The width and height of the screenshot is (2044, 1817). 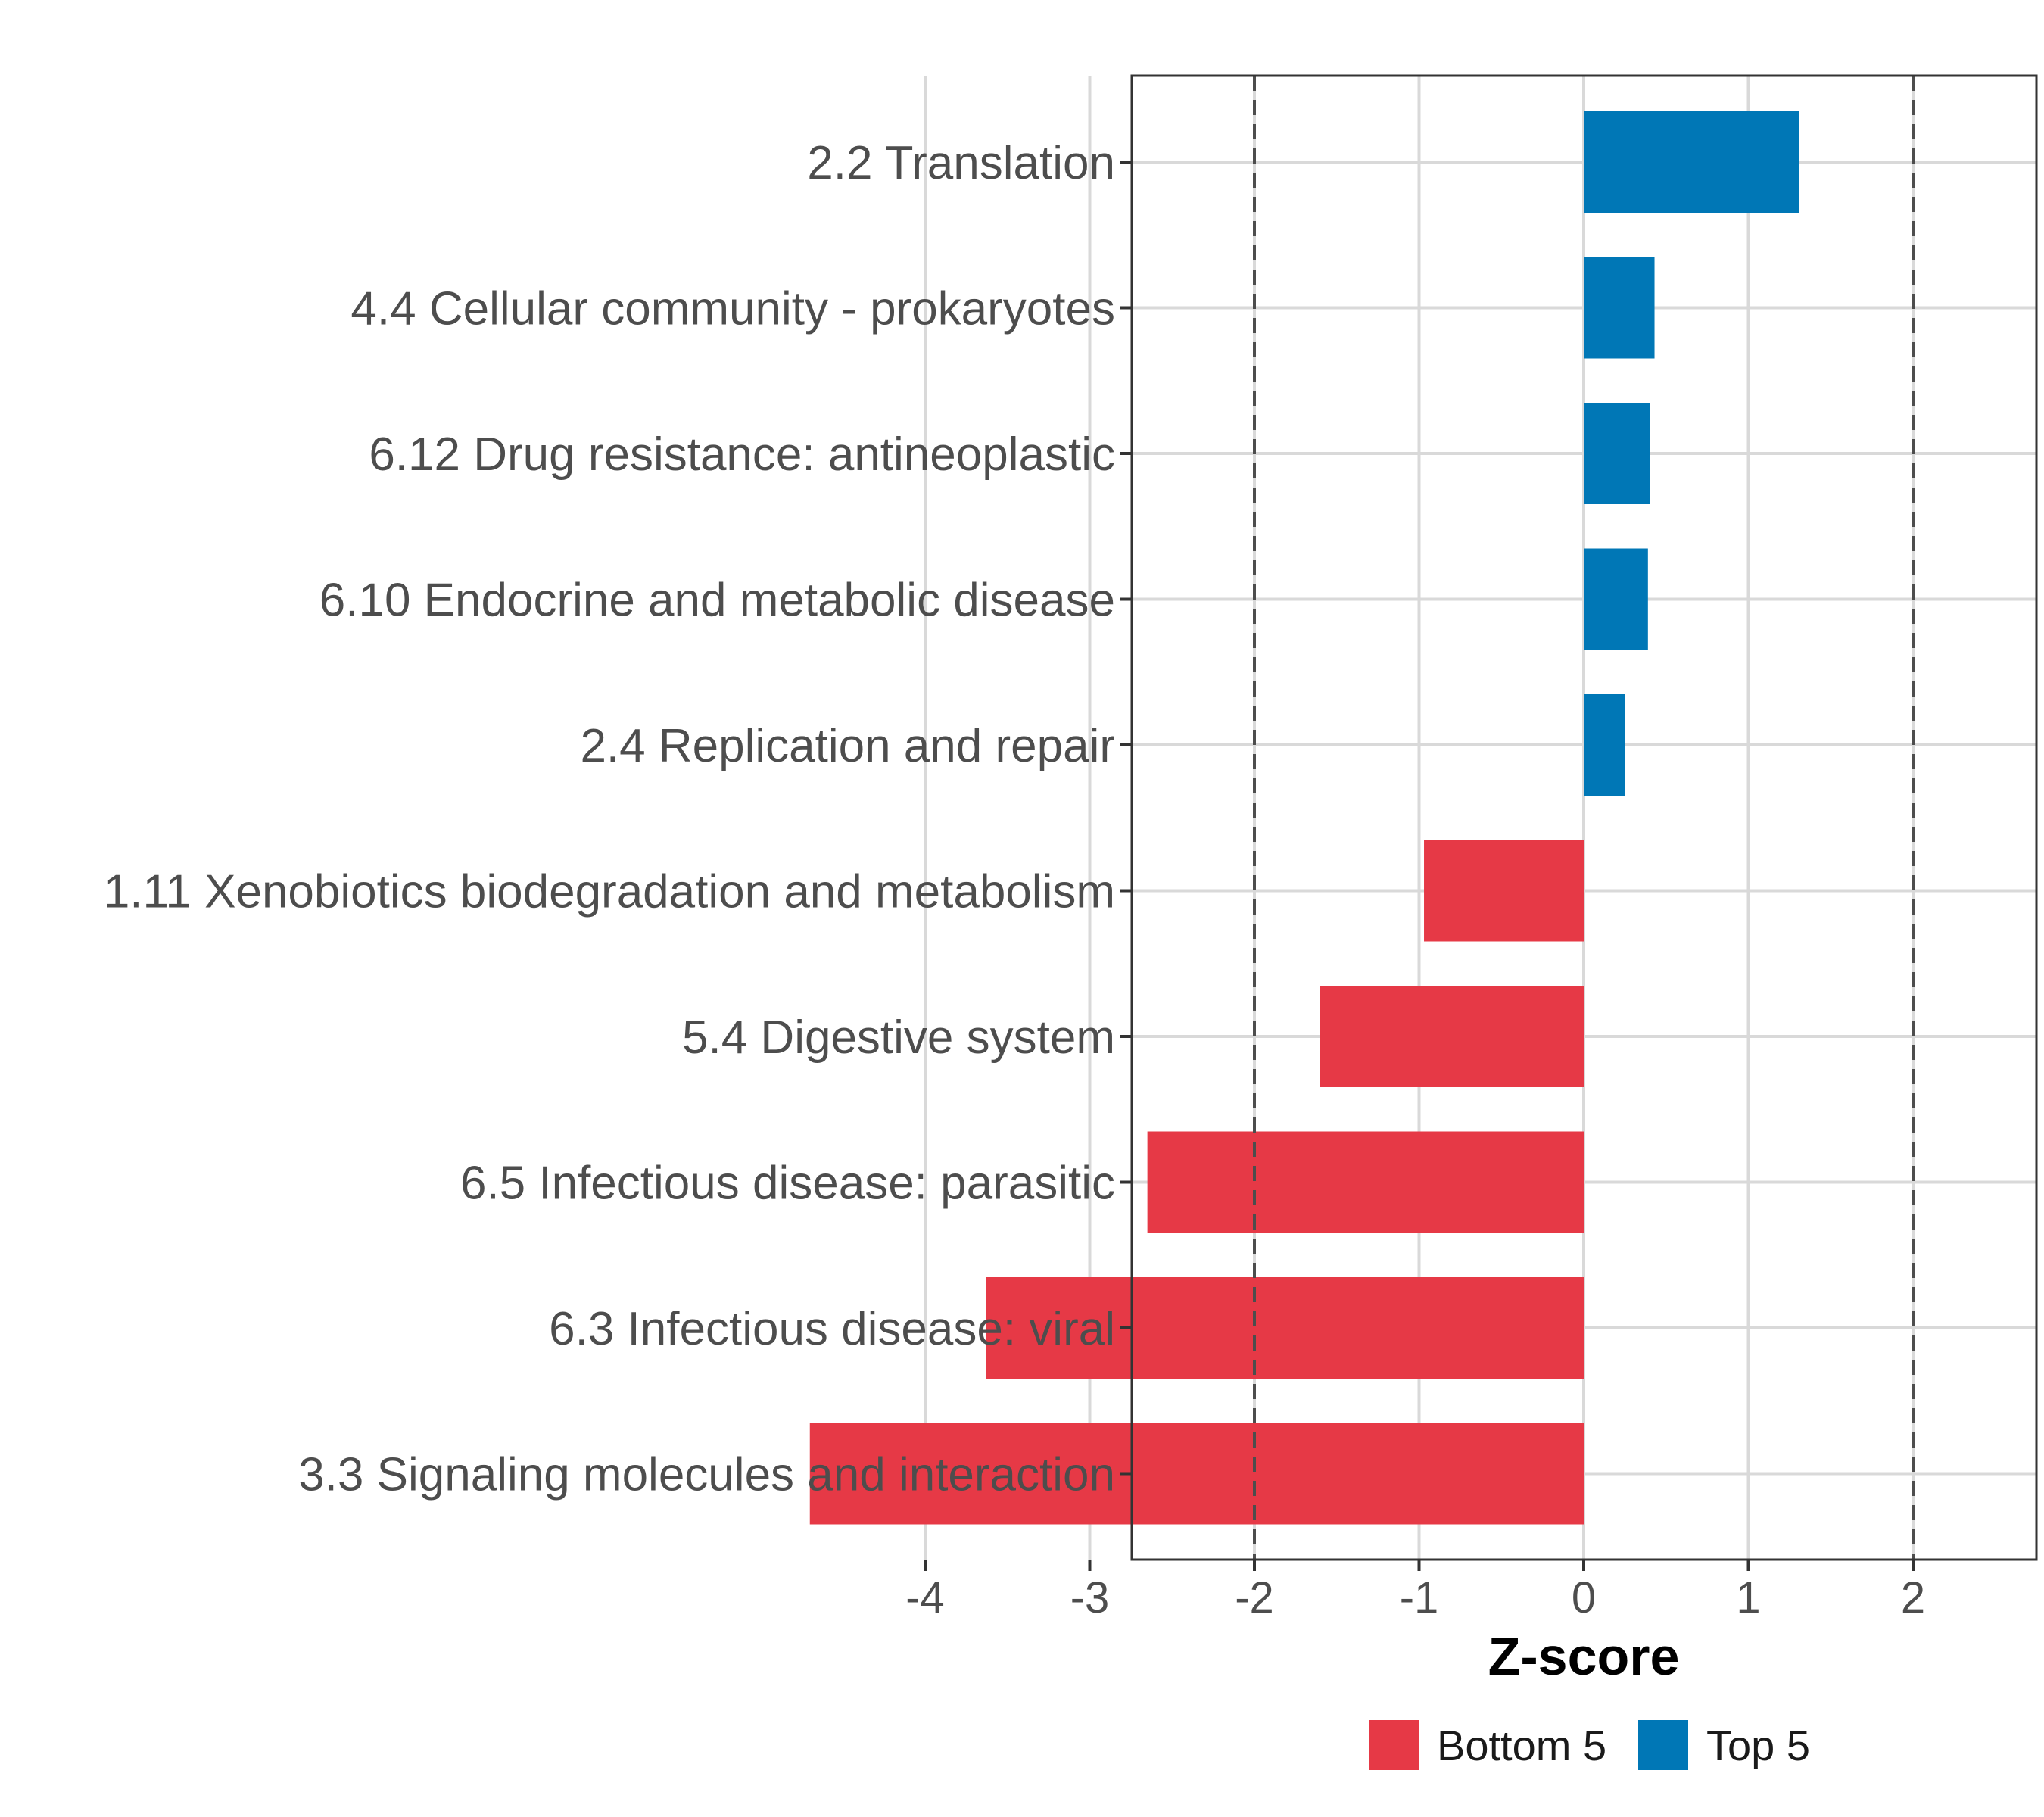 I want to click on x-axis: -4-3-2-101234, so click(x=1415, y=1591).